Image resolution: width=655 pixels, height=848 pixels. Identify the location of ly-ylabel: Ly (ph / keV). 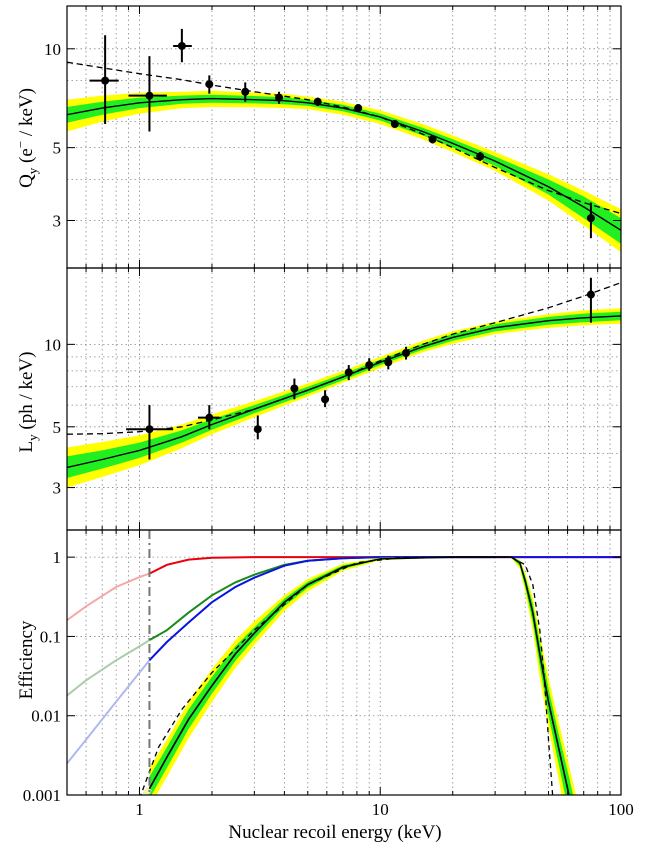
(28, 402).